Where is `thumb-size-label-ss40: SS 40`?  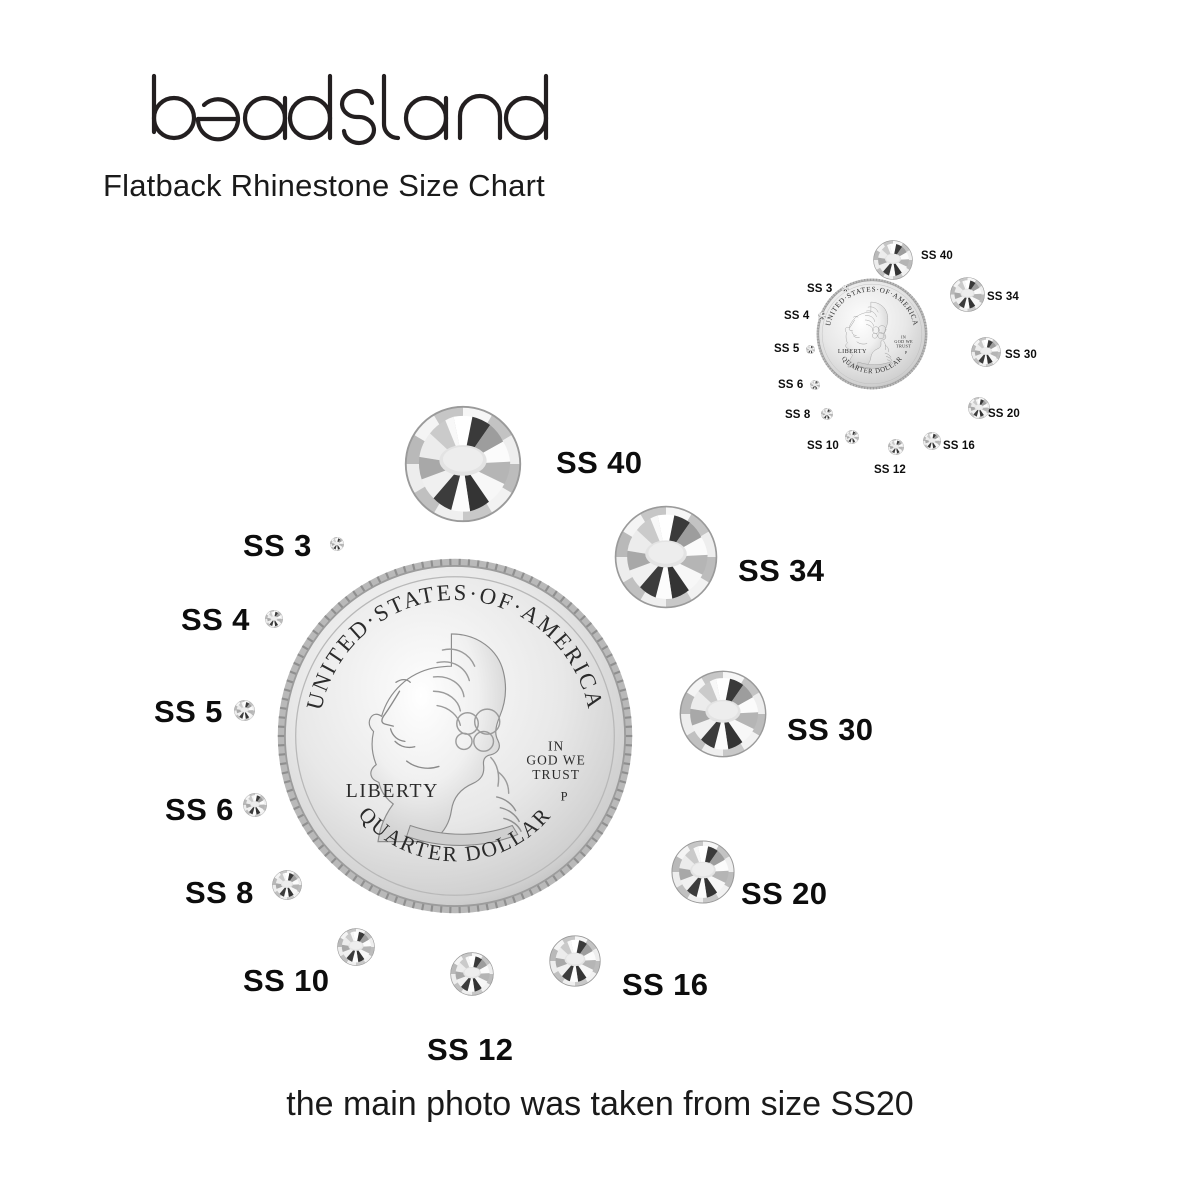 thumb-size-label-ss40: SS 40 is located at coordinates (937, 256).